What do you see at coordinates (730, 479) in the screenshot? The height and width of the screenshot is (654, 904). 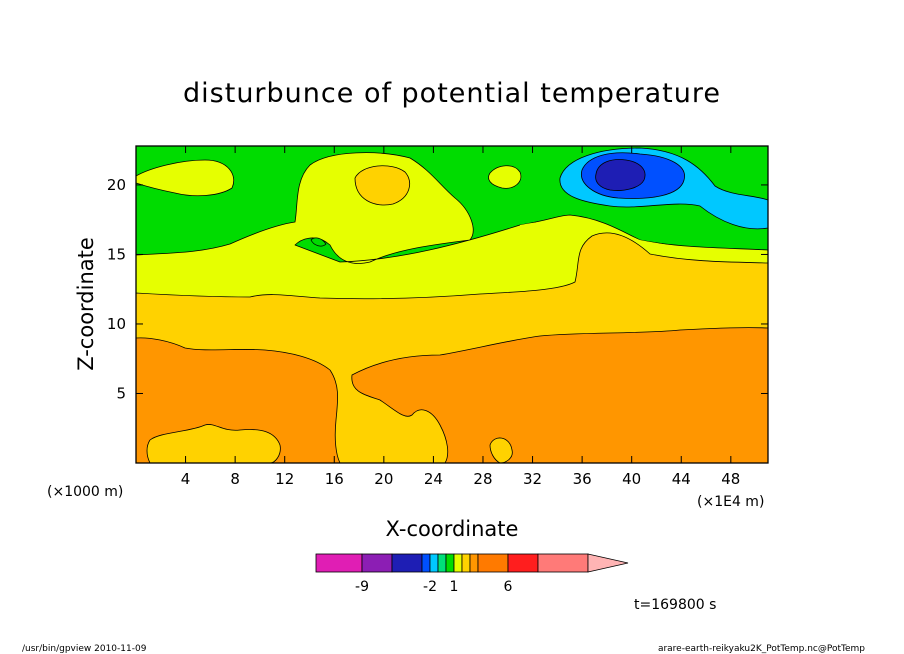 I see `x-tick-label: 48` at bounding box center [730, 479].